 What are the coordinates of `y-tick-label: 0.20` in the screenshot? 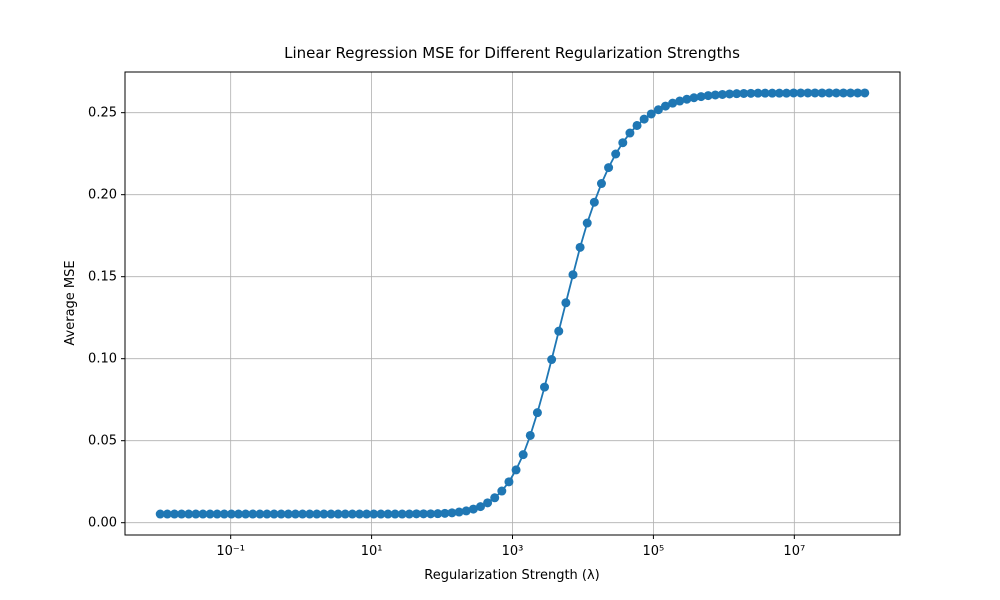 It's located at (102, 195).